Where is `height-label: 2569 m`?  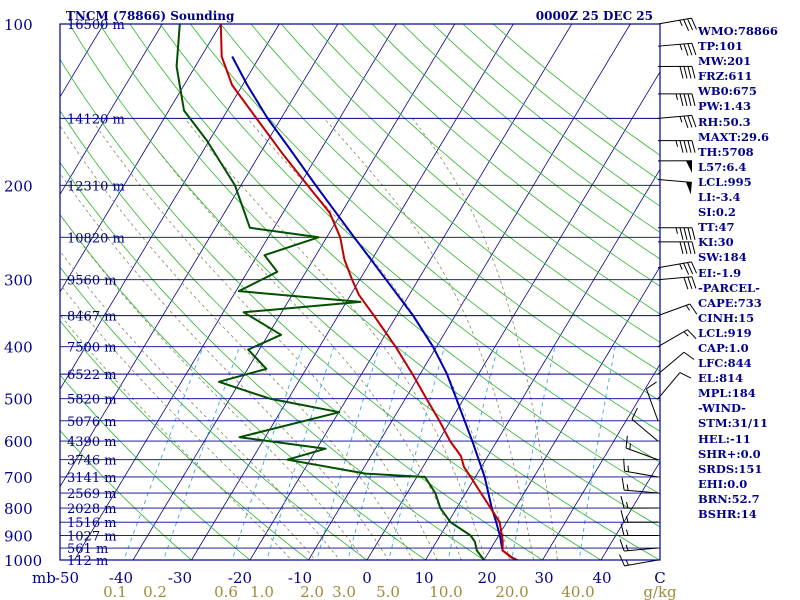
height-label: 2569 m is located at coordinates (92, 494).